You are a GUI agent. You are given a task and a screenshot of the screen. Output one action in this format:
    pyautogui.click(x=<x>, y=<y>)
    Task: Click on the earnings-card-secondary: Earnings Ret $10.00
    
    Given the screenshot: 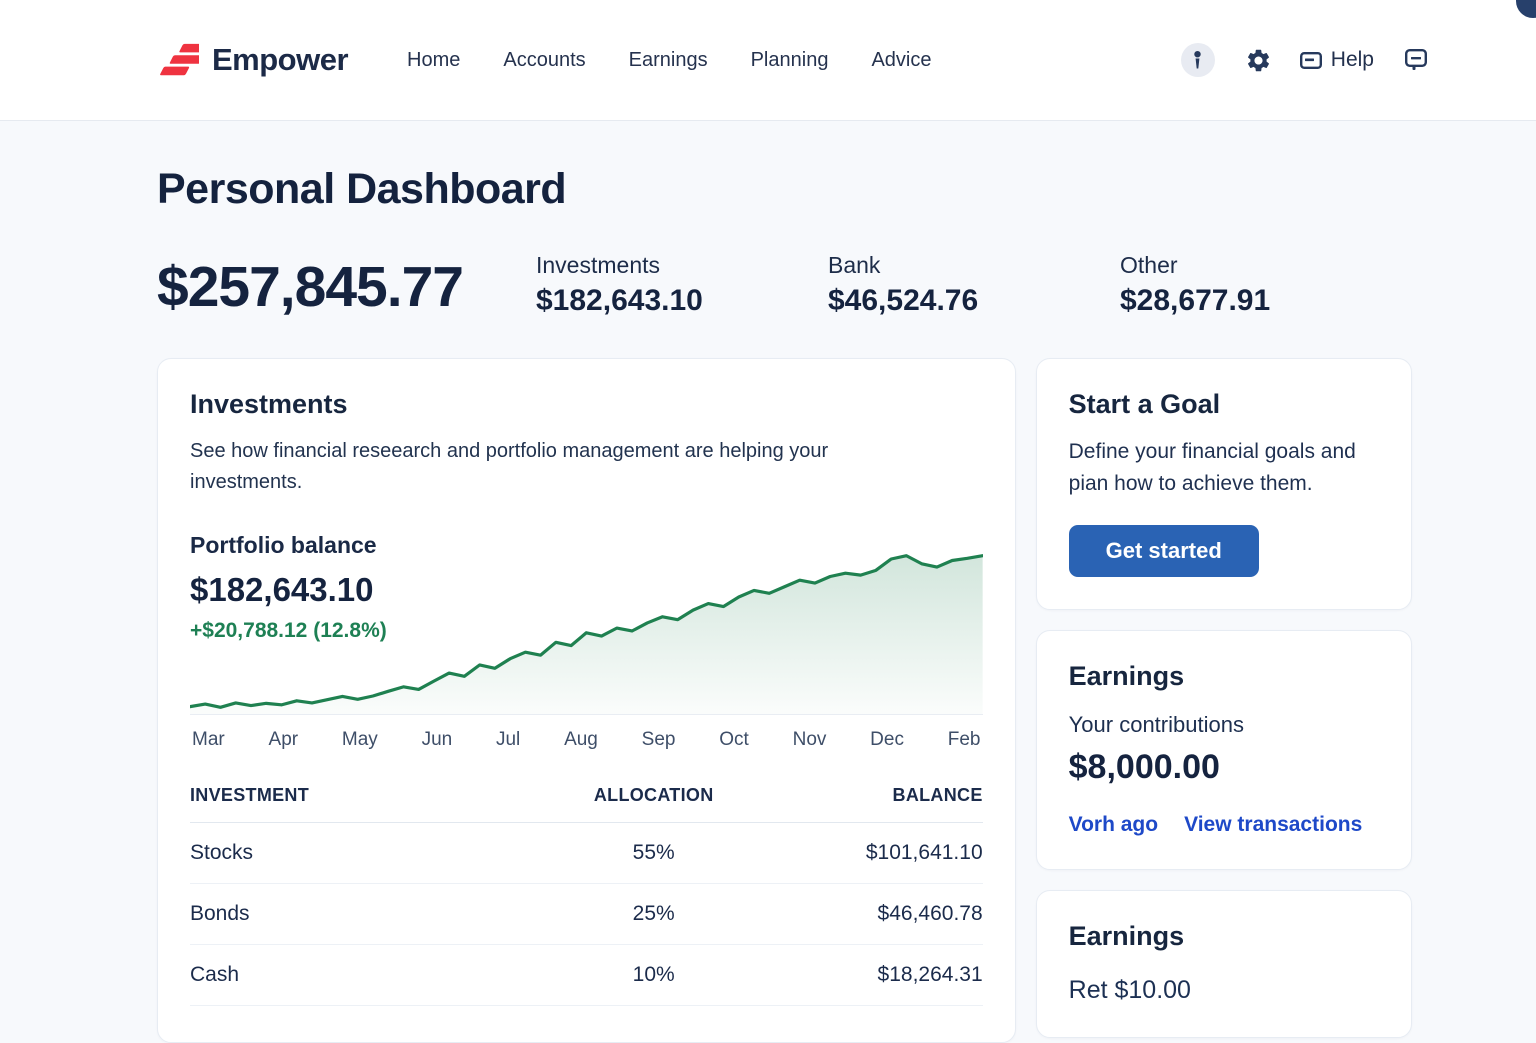 What is the action you would take?
    pyautogui.click(x=1223, y=964)
    